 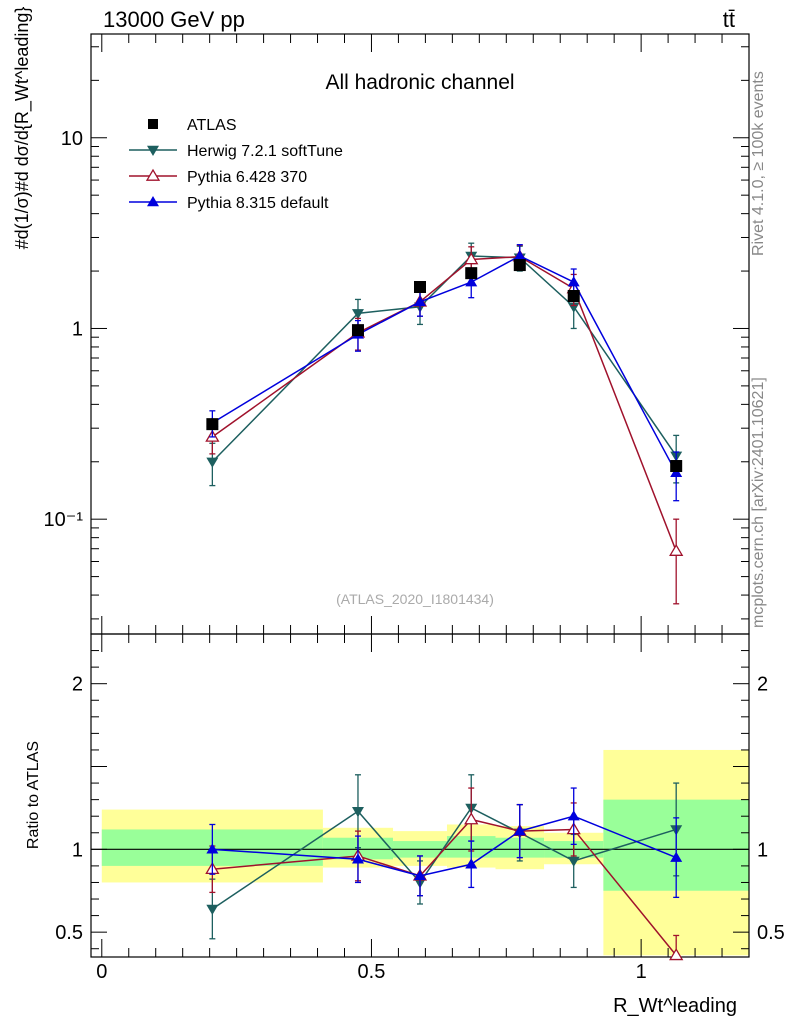 What do you see at coordinates (762, 685) in the screenshot?
I see `ratio-y-tick-label-right: 2` at bounding box center [762, 685].